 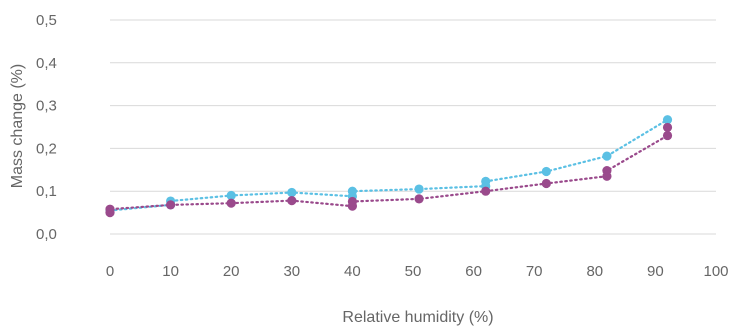 I want to click on x-tick-label: 80, so click(x=594, y=271).